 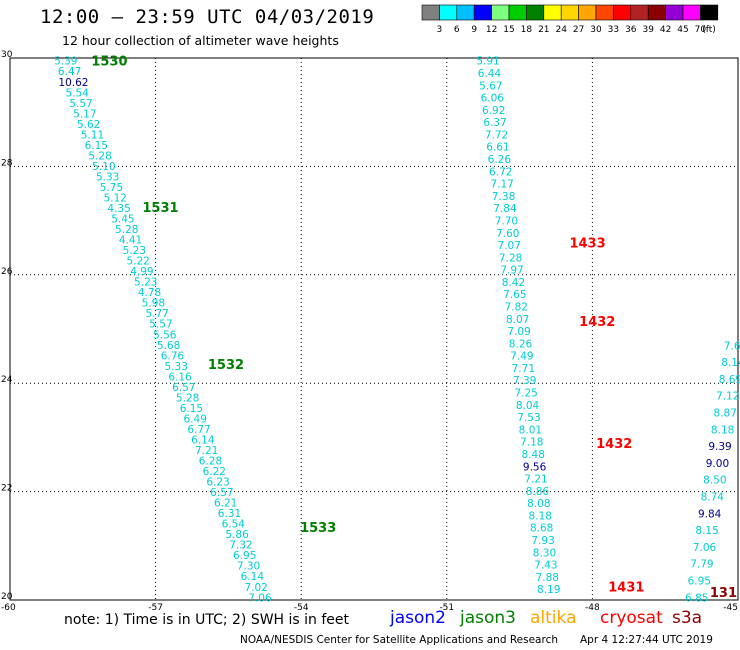 I want to click on swh-value-t1-44: 6.54, so click(x=234, y=525).